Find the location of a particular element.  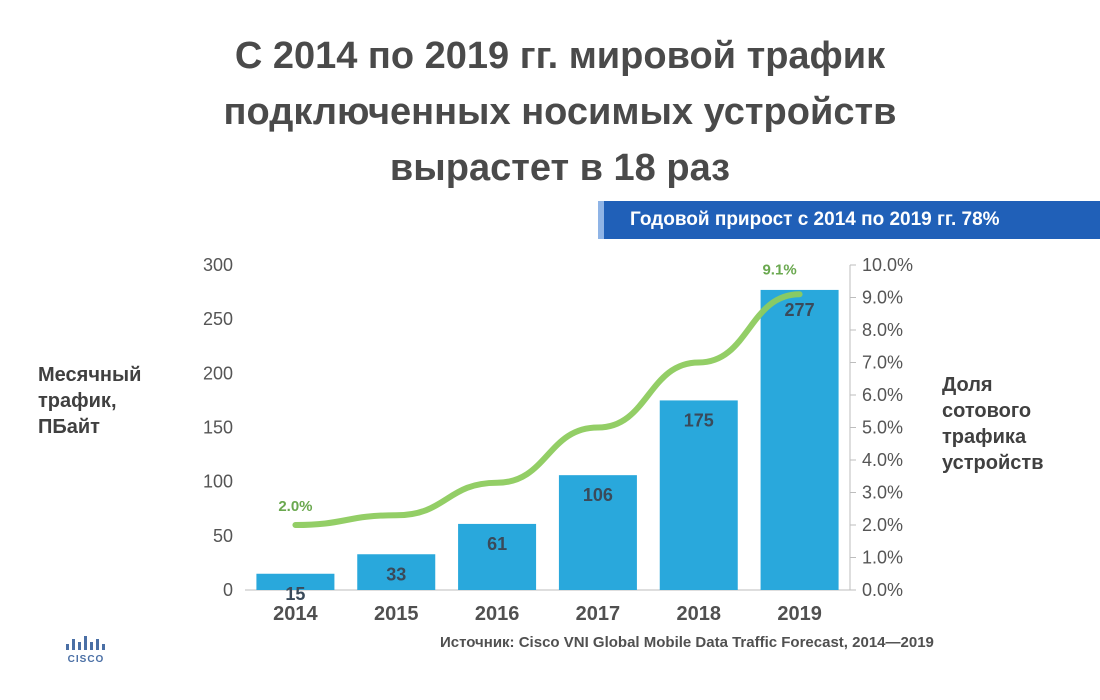

growth-banner: Годовой прирост с 2014 по 2019 гг. 78% is located at coordinates (849, 220).